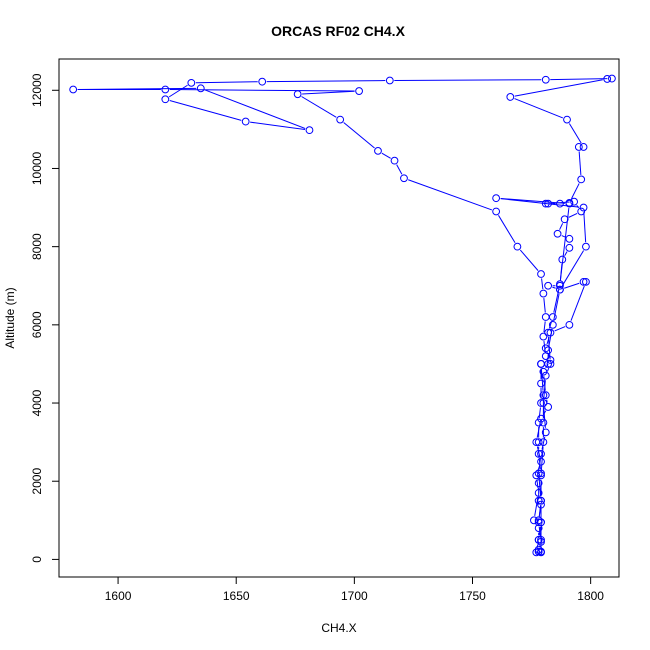 The width and height of the screenshot is (650, 650). Describe the element at coordinates (472, 596) in the screenshot. I see `x-tick-label: 1750` at that location.